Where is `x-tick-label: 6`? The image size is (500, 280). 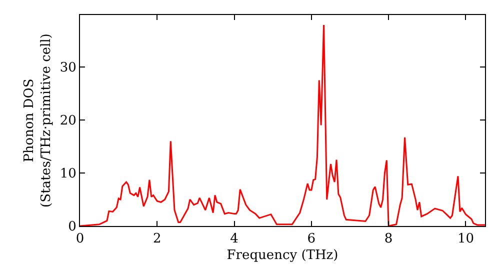
x-tick-label: 6 is located at coordinates (311, 239).